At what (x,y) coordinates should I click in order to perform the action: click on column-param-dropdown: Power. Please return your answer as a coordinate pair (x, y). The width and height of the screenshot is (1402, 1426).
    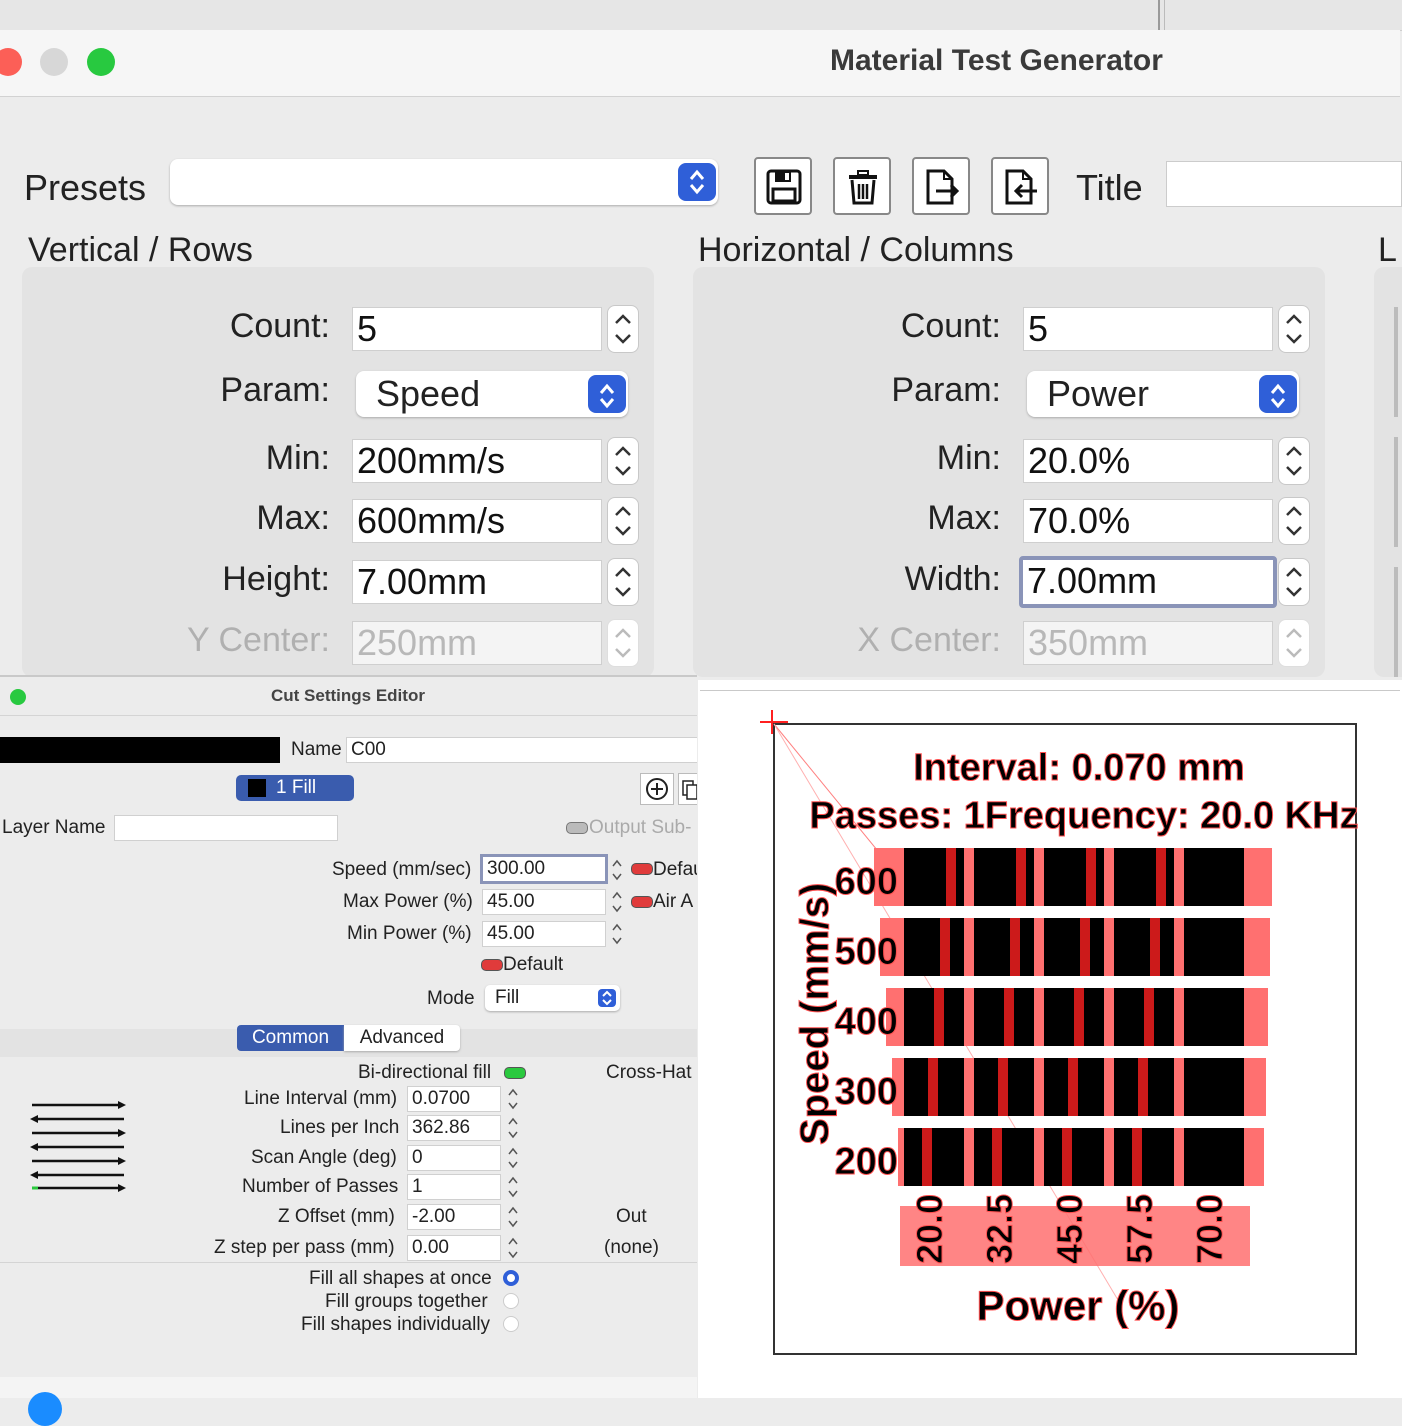
    Looking at the image, I should click on (1163, 394).